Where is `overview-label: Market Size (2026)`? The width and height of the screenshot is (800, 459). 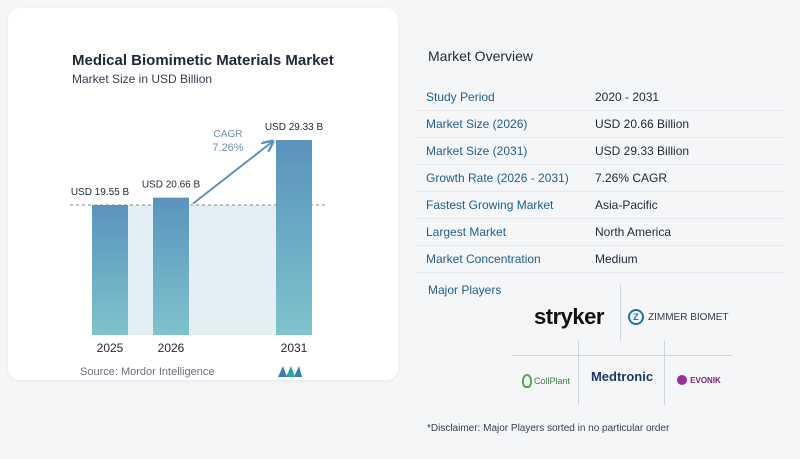 overview-label: Market Size (2026) is located at coordinates (477, 124).